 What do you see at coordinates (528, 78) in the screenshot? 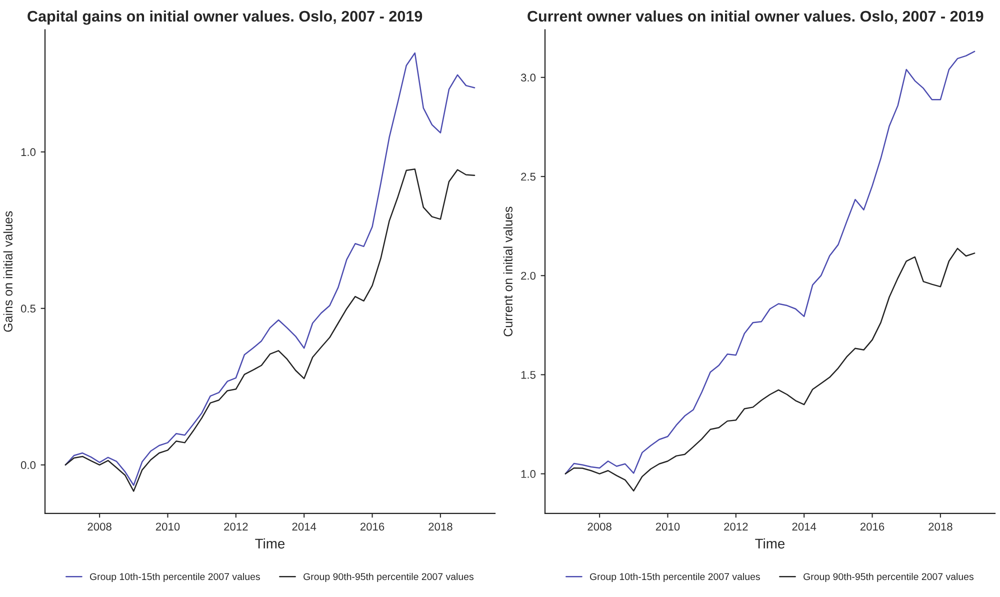
I see `y-tick-label: 3.0` at bounding box center [528, 78].